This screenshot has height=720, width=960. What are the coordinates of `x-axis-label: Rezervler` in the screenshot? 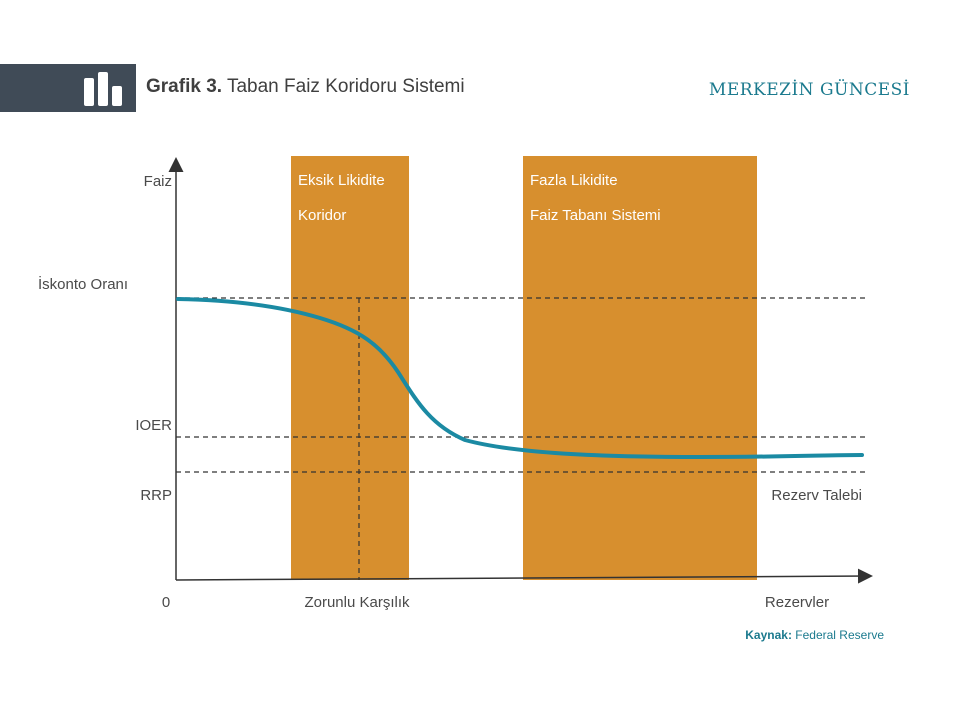 It's located at (797, 602).